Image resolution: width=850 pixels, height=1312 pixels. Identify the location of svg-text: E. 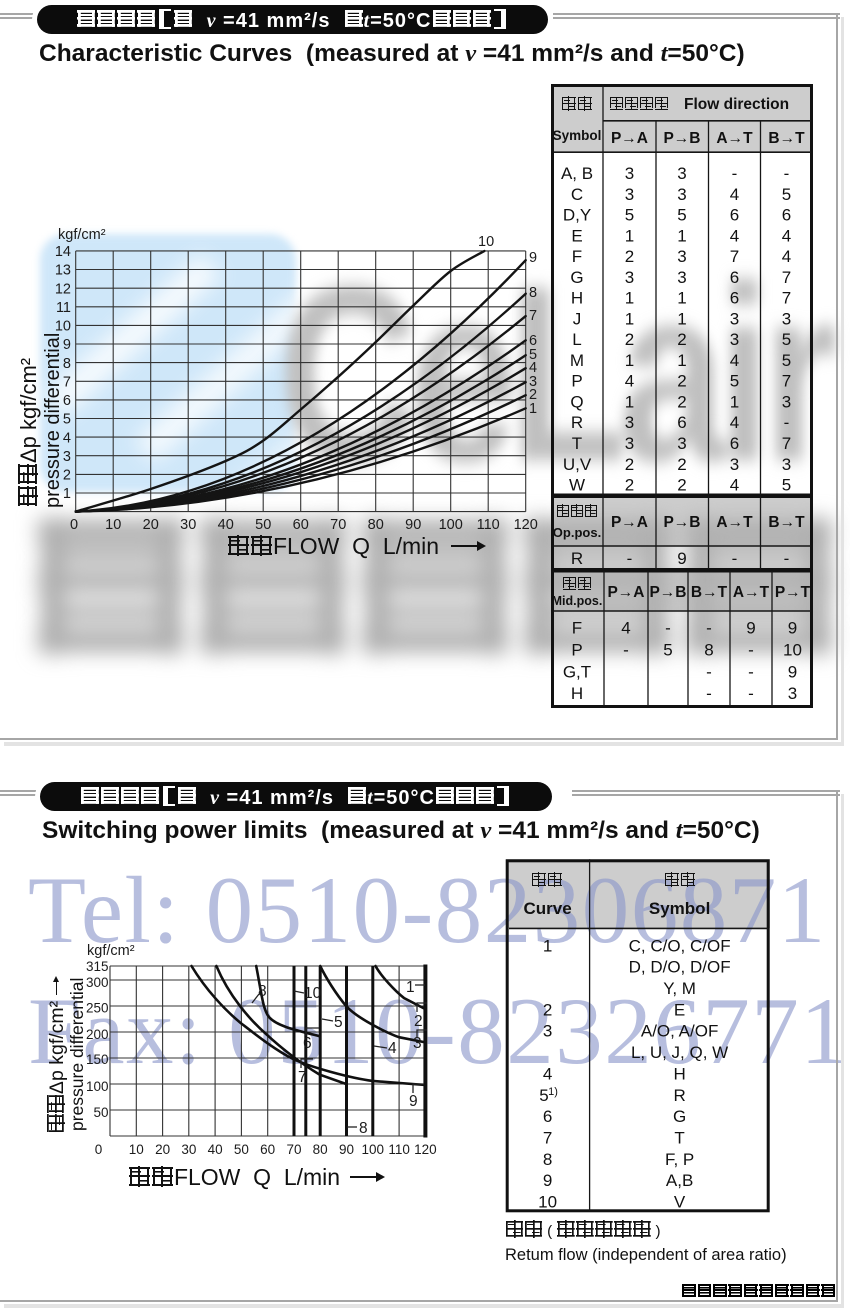
(679, 1009).